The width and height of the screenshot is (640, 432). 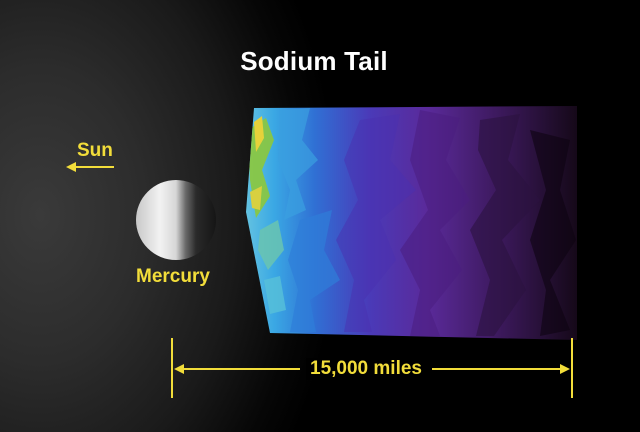 I want to click on scale-label: 15,000 miles, so click(x=366, y=369).